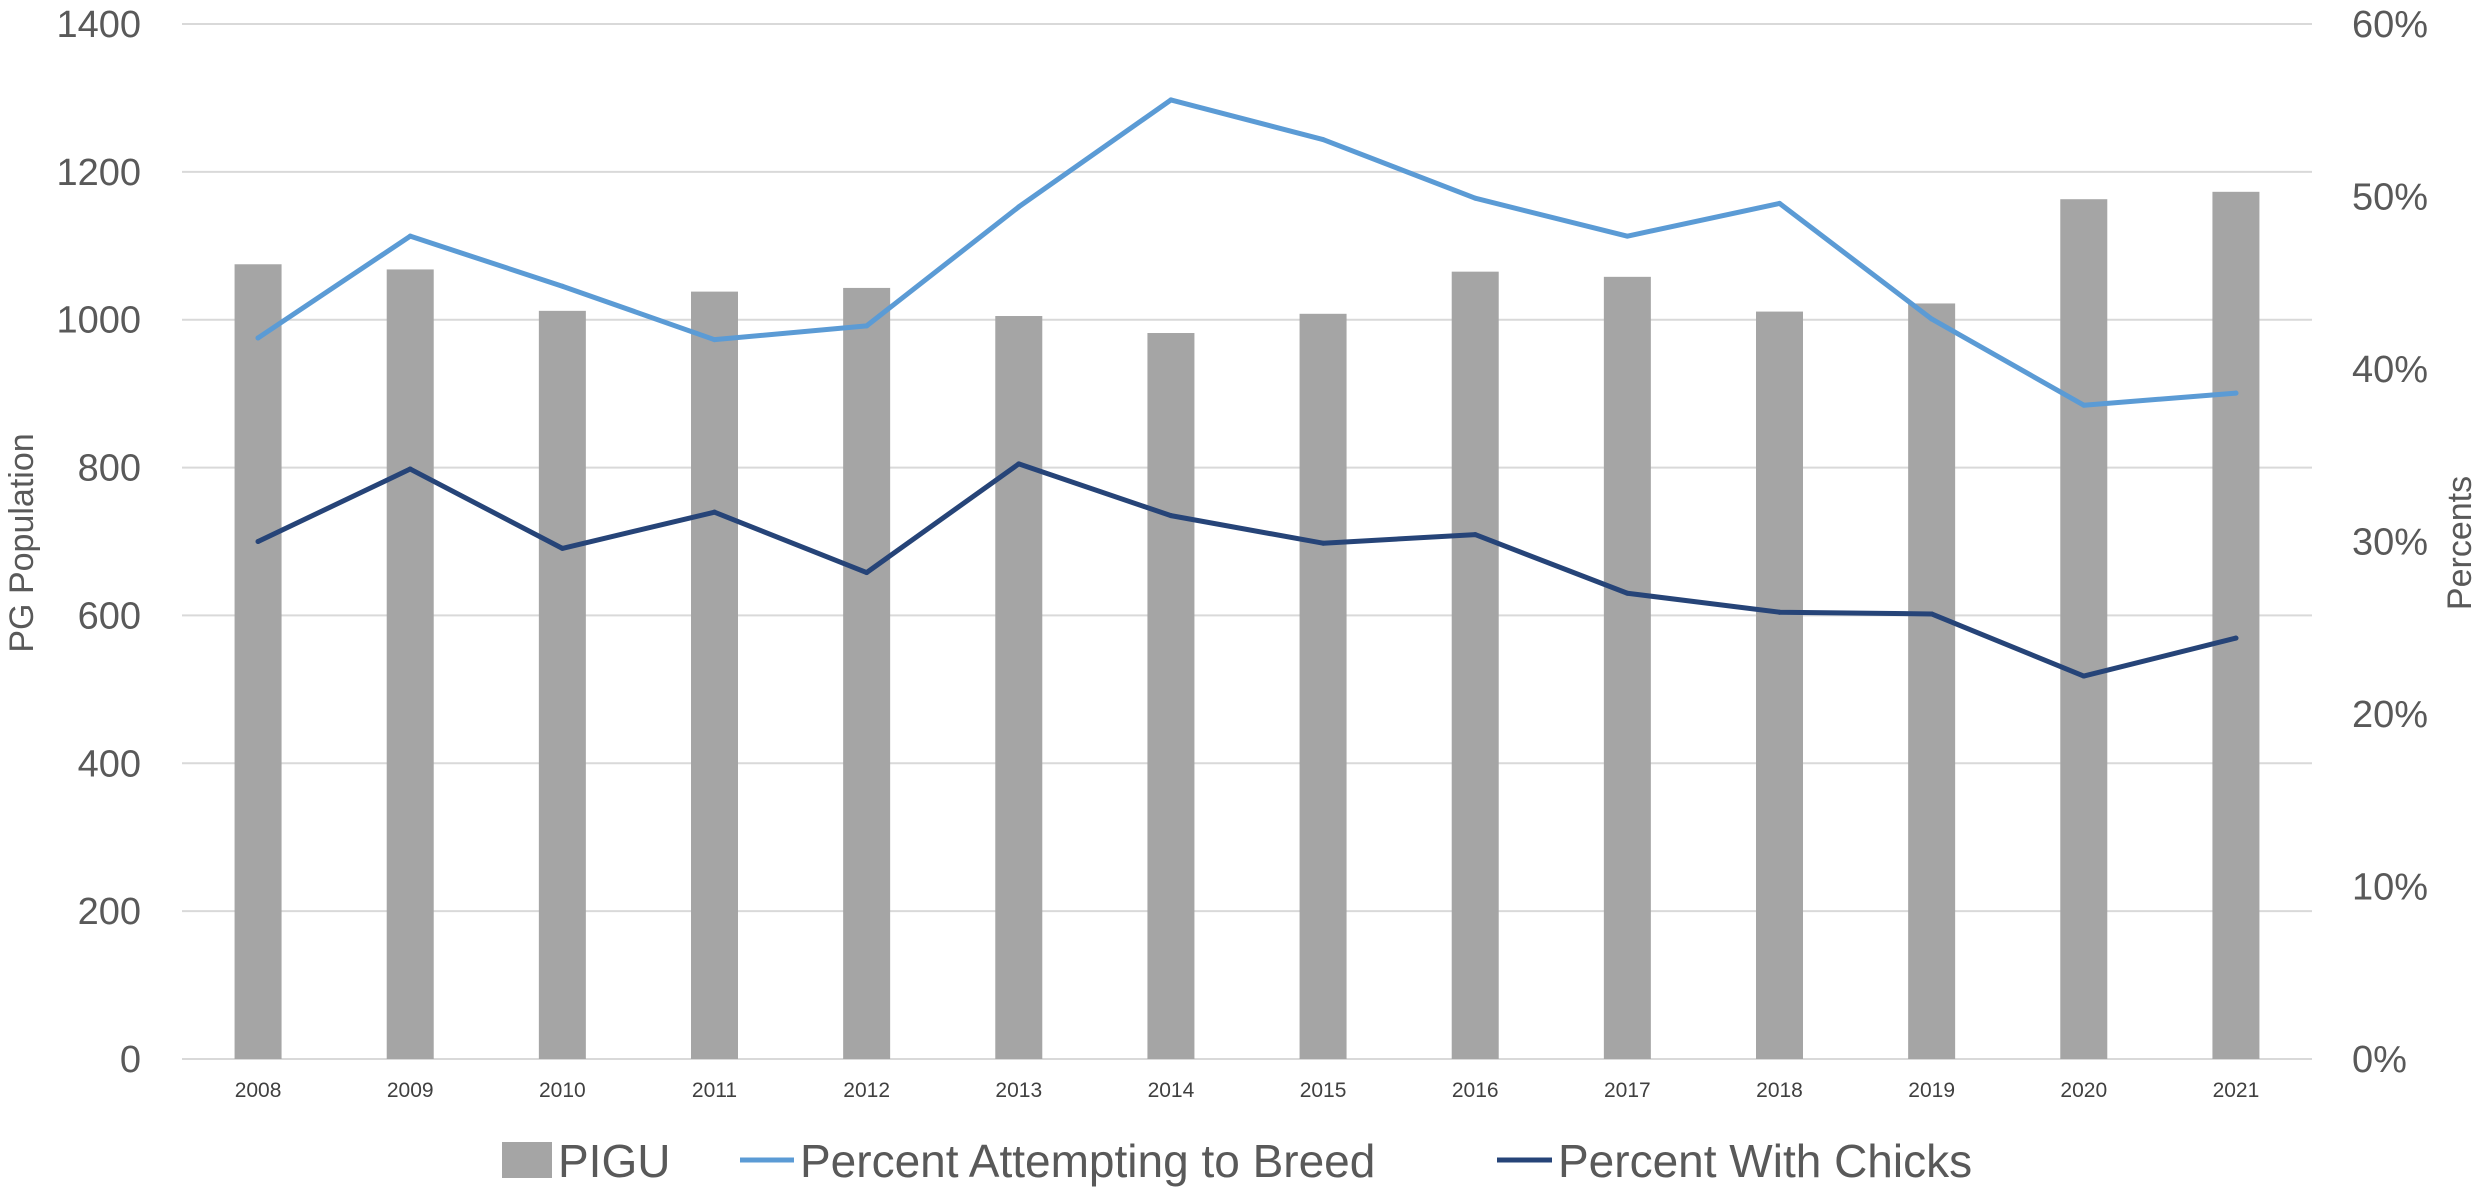 This screenshot has height=1189, width=2483. I want to click on y2-tick-label: 60%, so click(2390, 25).